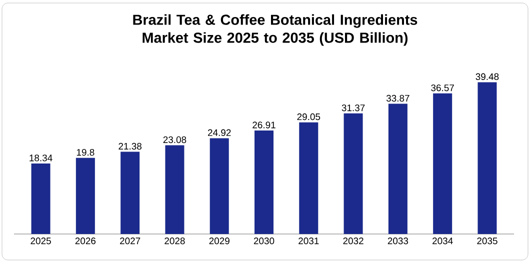 This screenshot has width=532, height=262. Describe the element at coordinates (130, 146) in the screenshot. I see `data-label: 21.38` at that location.